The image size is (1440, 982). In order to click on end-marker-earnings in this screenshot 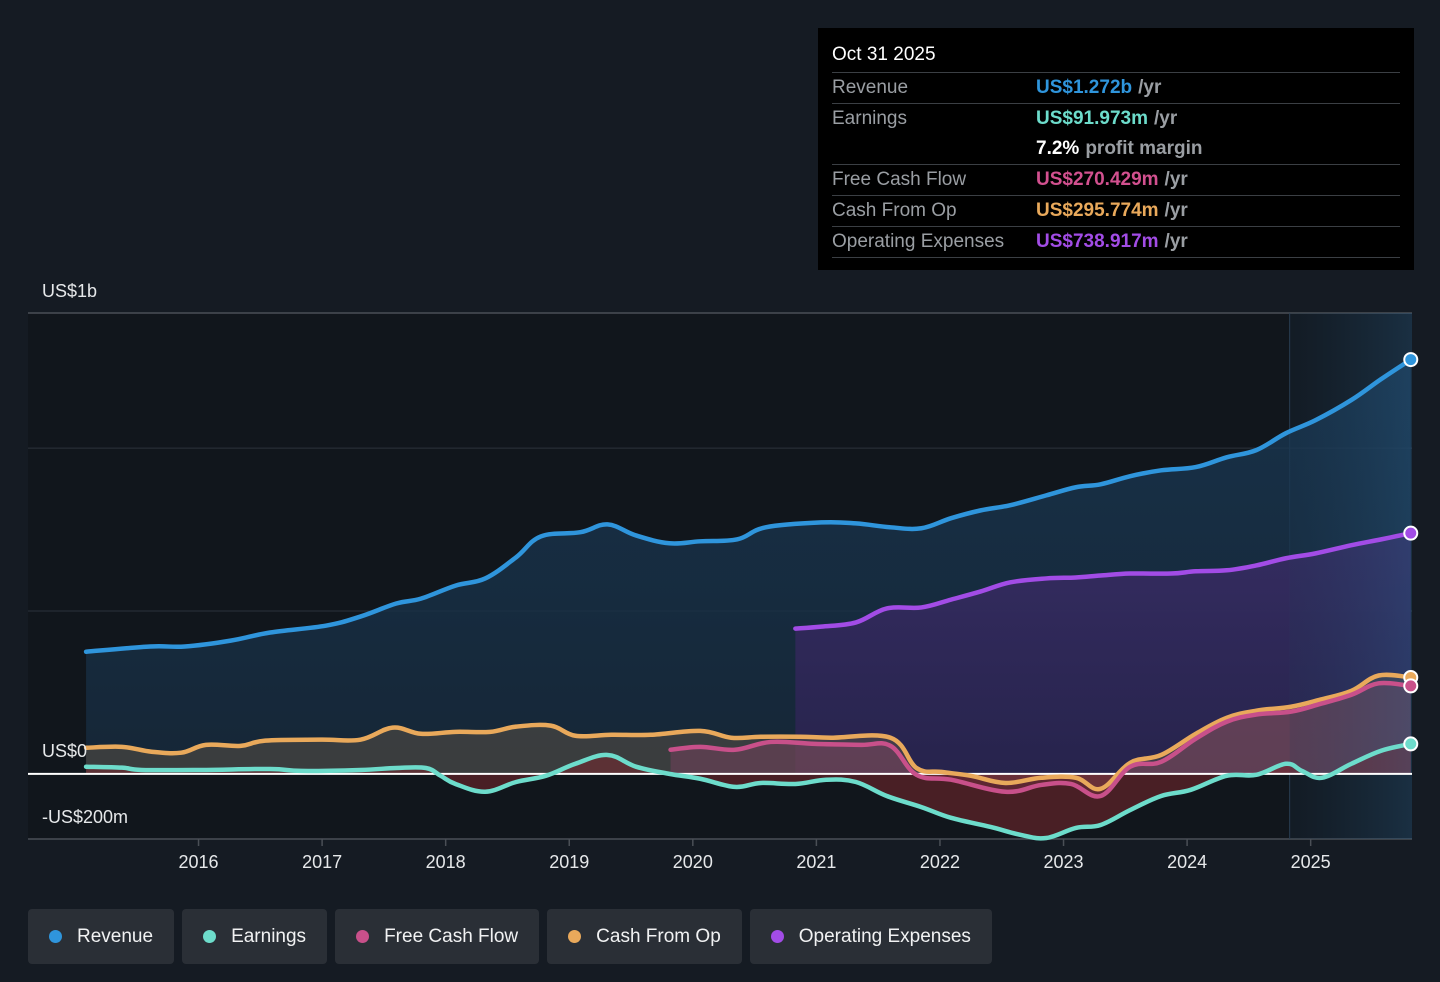, I will do `click(1411, 744)`.